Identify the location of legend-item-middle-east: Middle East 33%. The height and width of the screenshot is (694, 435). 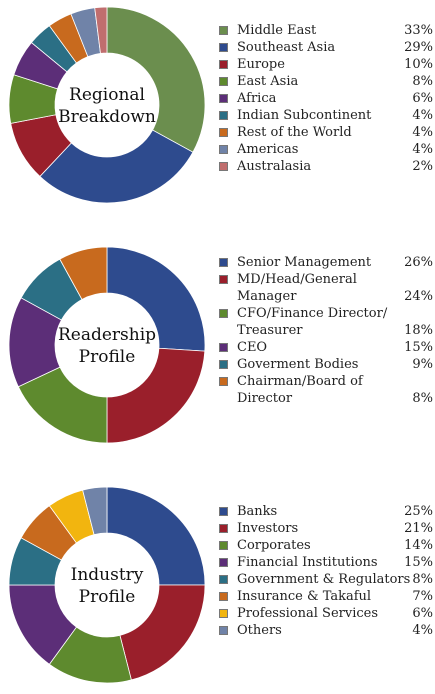
(326, 30).